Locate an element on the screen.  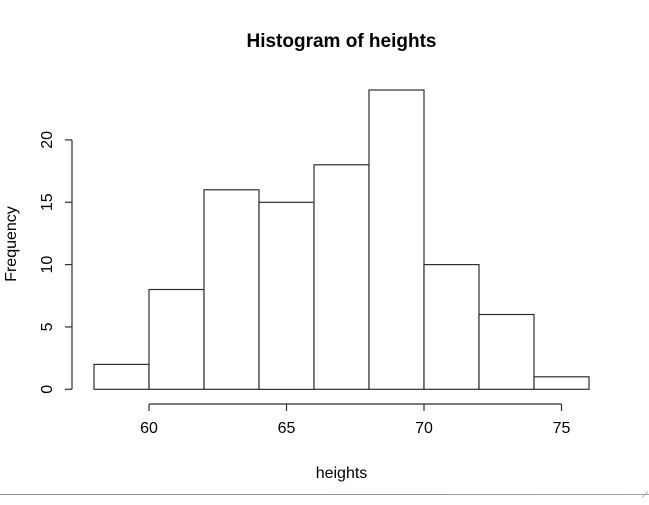
y-tick-label: 5 is located at coordinates (47, 326).